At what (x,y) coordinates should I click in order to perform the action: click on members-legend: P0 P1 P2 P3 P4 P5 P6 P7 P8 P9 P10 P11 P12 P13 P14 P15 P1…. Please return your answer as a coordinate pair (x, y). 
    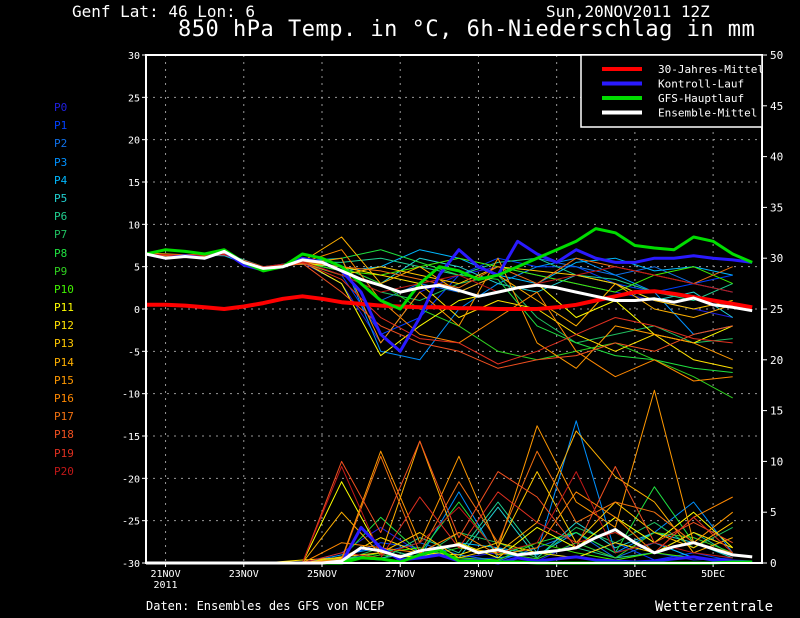
    Looking at the image, I should click on (64, 292).